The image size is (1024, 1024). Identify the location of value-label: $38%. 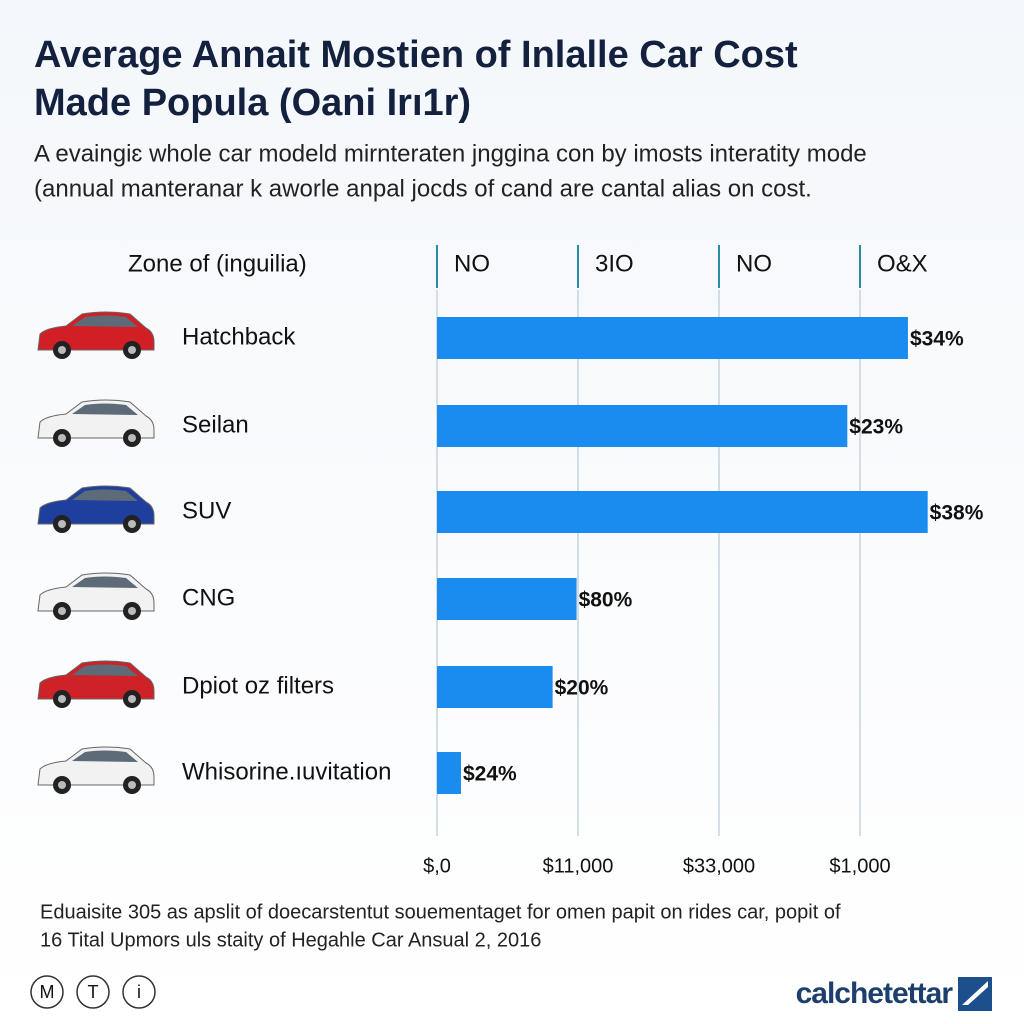
(957, 513).